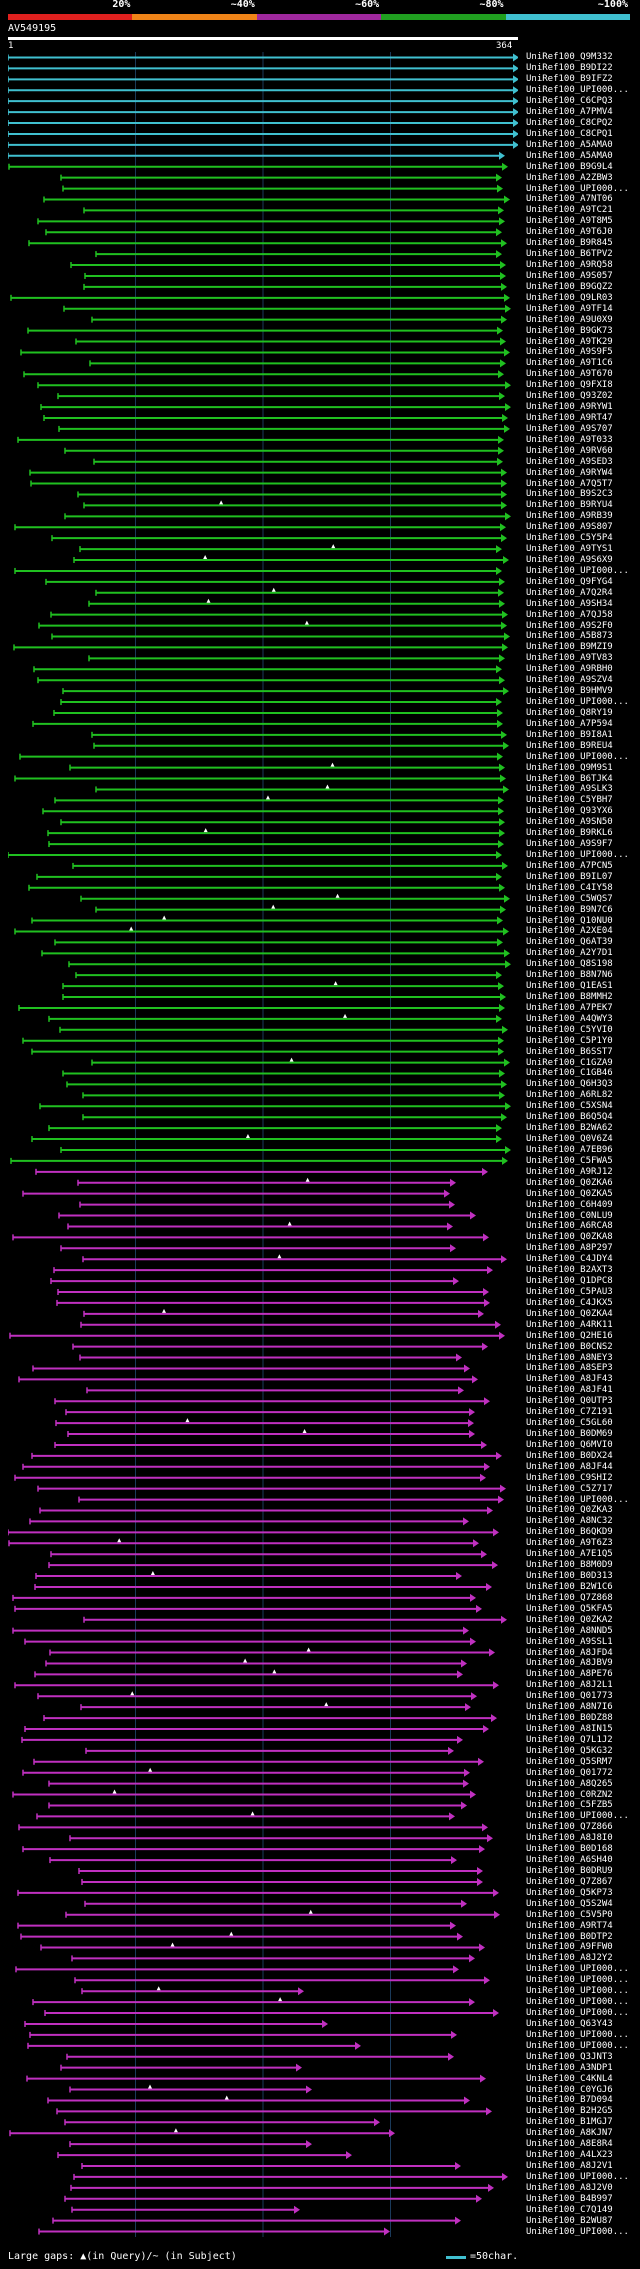 This screenshot has height=2269, width=640. I want to click on hit-name-link: UniRef100_A9RV60, so click(569, 450).